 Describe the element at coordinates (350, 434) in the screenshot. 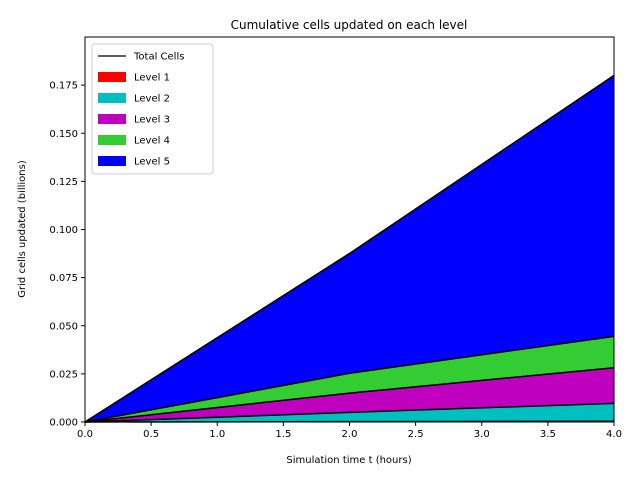

I see `x-tick-label: 2.0` at that location.